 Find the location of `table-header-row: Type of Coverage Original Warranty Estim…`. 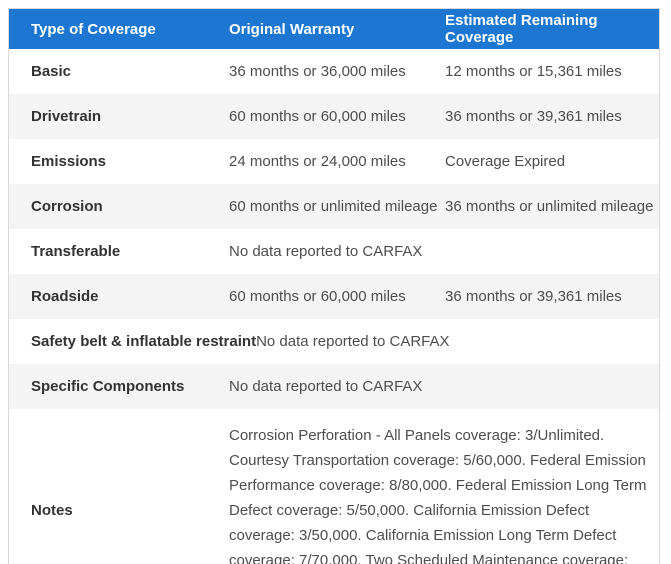

table-header-row: Type of Coverage Original Warranty Estim… is located at coordinates (334, 29).